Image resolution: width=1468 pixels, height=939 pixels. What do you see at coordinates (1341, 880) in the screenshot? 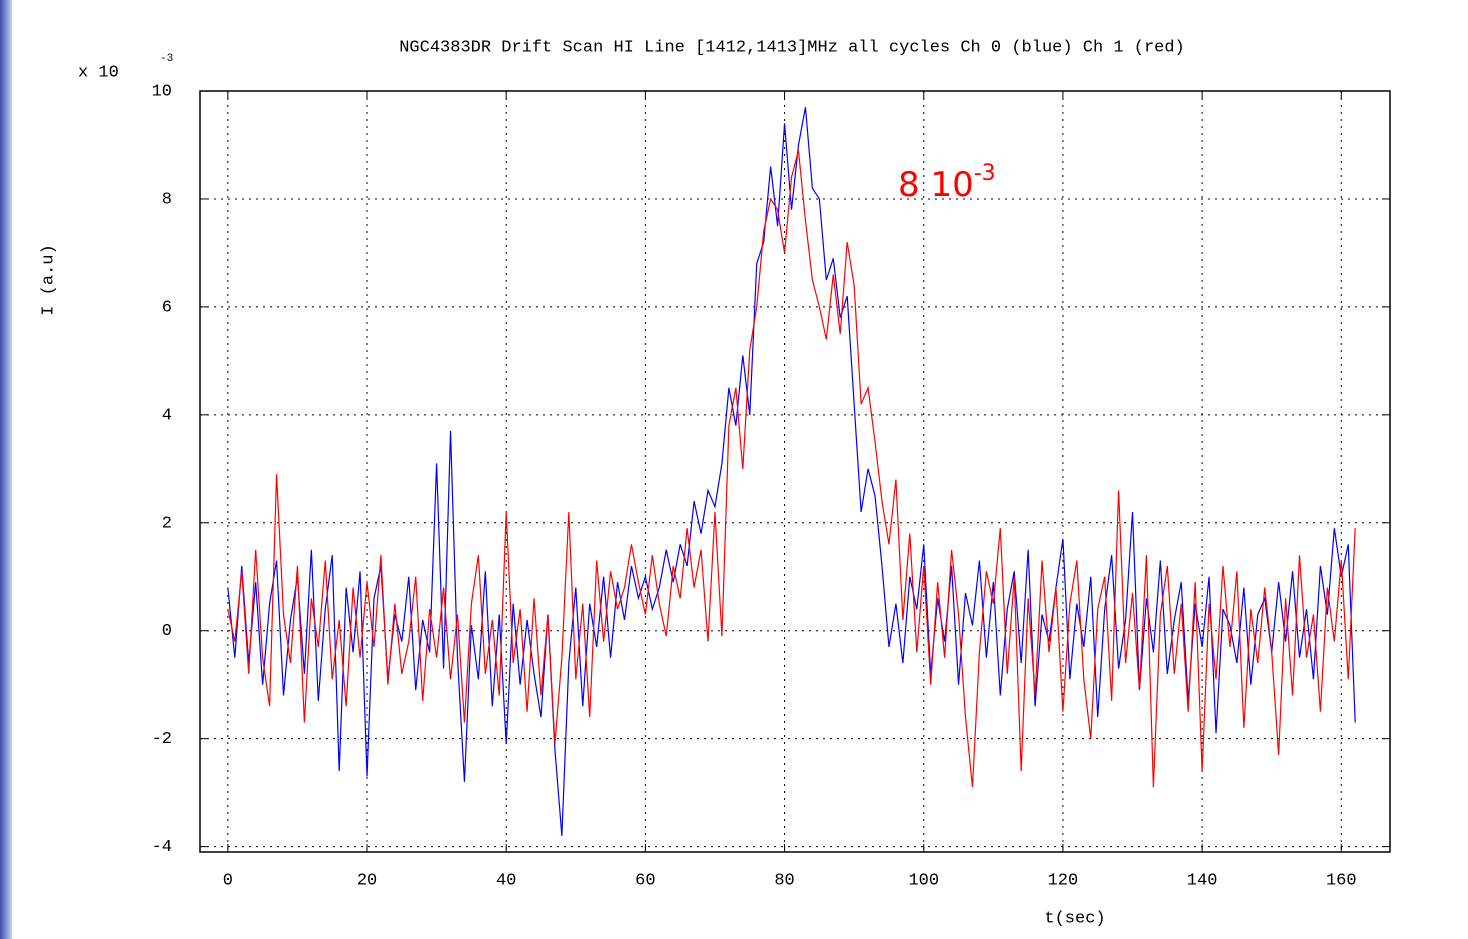
I see `x-tick-label: 160` at bounding box center [1341, 880].